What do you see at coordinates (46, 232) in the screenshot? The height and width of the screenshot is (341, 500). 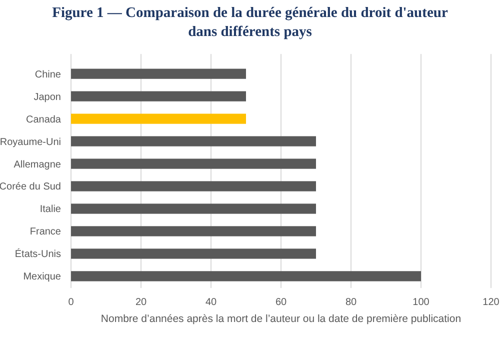 I see `y-tick-label: France` at bounding box center [46, 232].